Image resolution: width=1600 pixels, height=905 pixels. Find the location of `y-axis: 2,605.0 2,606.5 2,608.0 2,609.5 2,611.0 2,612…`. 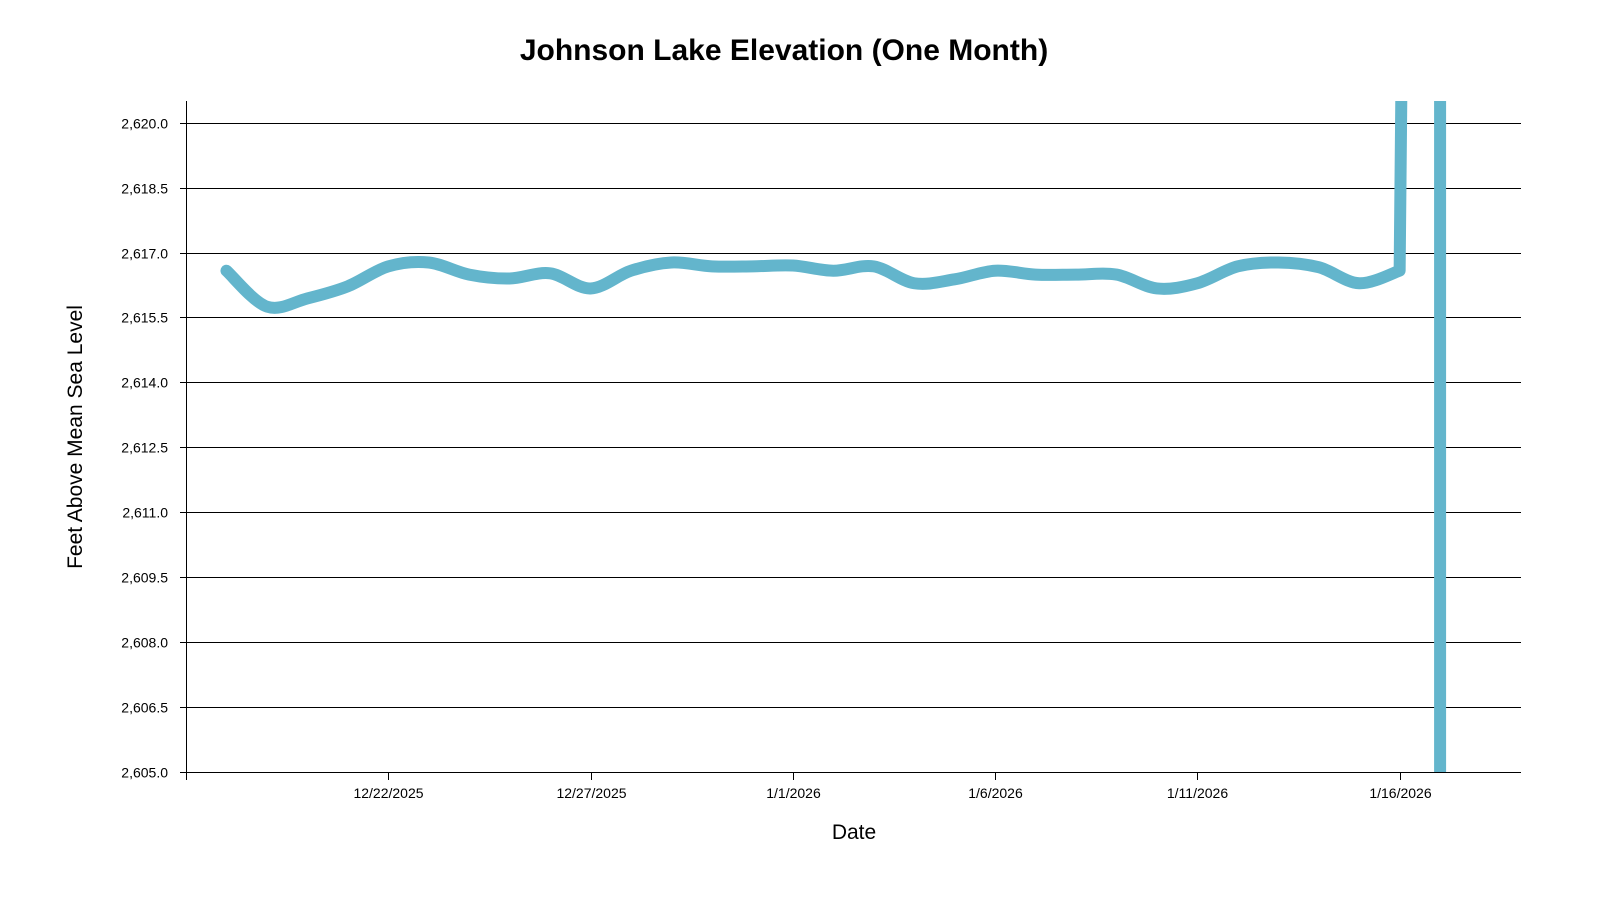

y-axis: 2,605.0 2,606.5 2,608.0 2,609.5 2,611.0 2,612… is located at coordinates (153, 448).